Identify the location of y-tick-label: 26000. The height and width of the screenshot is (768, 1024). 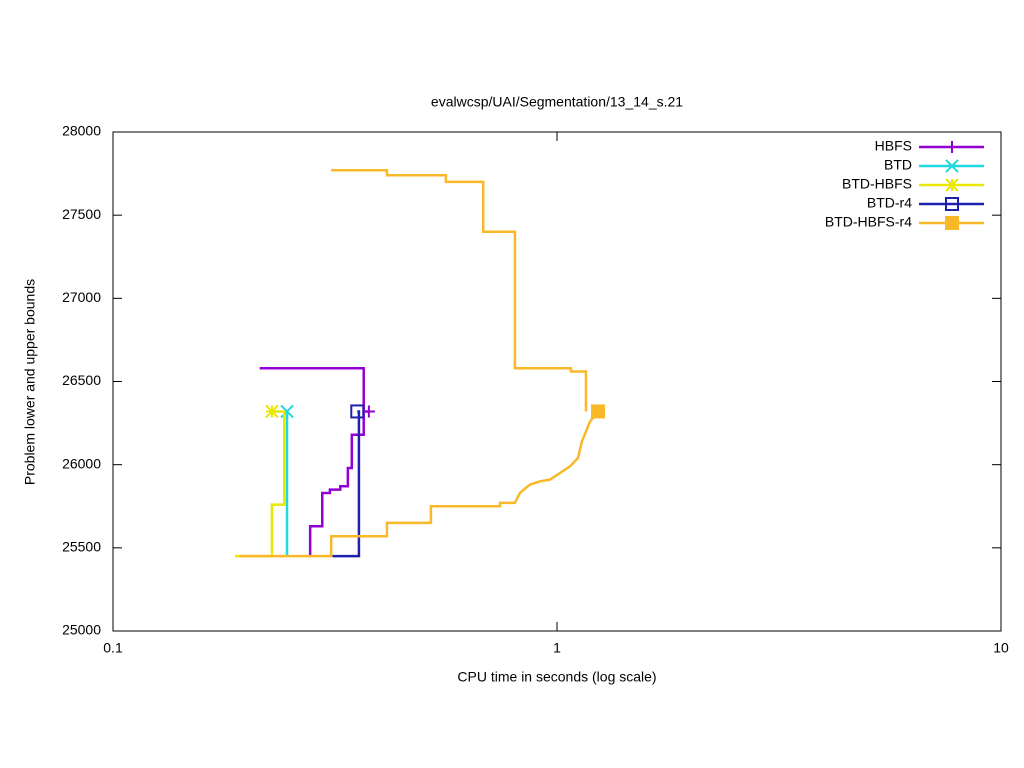
(81, 463).